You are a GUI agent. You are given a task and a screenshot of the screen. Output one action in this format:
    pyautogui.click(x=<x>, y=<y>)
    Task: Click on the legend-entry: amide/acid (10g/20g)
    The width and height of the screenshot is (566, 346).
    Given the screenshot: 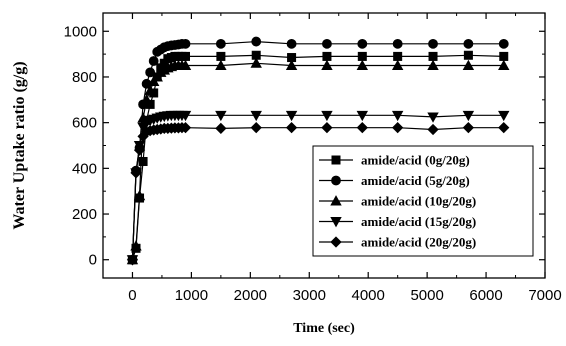 What is the action you would take?
    pyautogui.click(x=397, y=201)
    